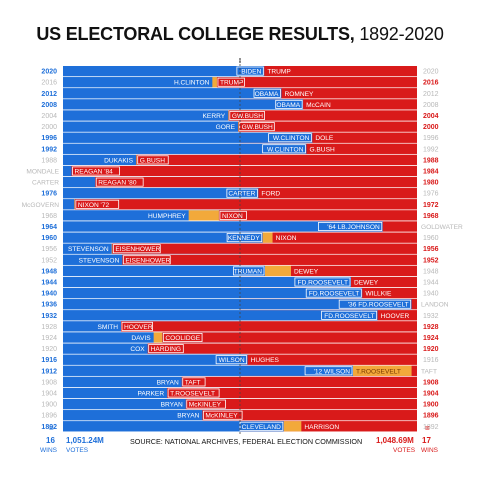  What do you see at coordinates (49, 238) in the screenshot?
I see `year-left-1960: 1960` at bounding box center [49, 238].